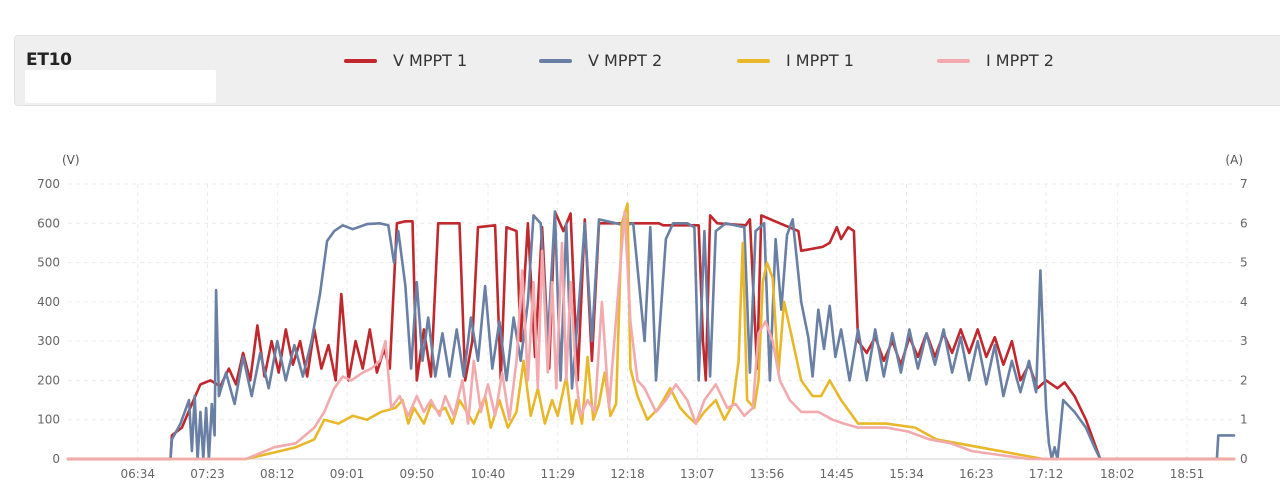 This screenshot has width=1280, height=501. Describe the element at coordinates (48, 184) in the screenshot. I see `left-tick-label: 700` at that location.